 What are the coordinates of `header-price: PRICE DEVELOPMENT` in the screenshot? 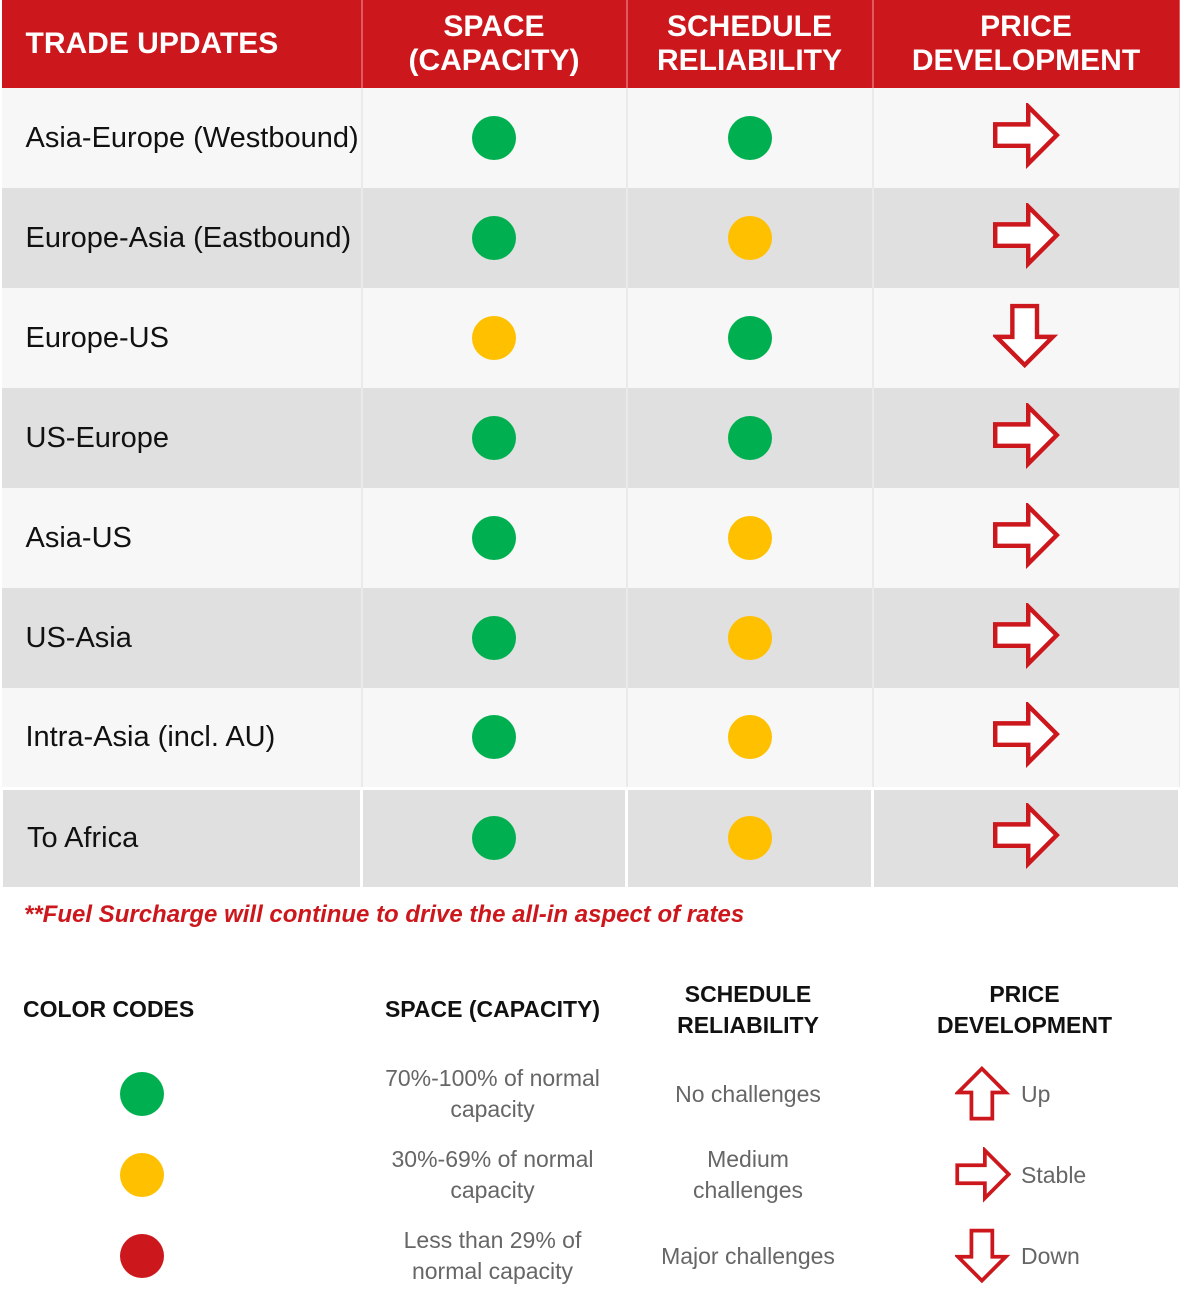 It's located at (1026, 44).